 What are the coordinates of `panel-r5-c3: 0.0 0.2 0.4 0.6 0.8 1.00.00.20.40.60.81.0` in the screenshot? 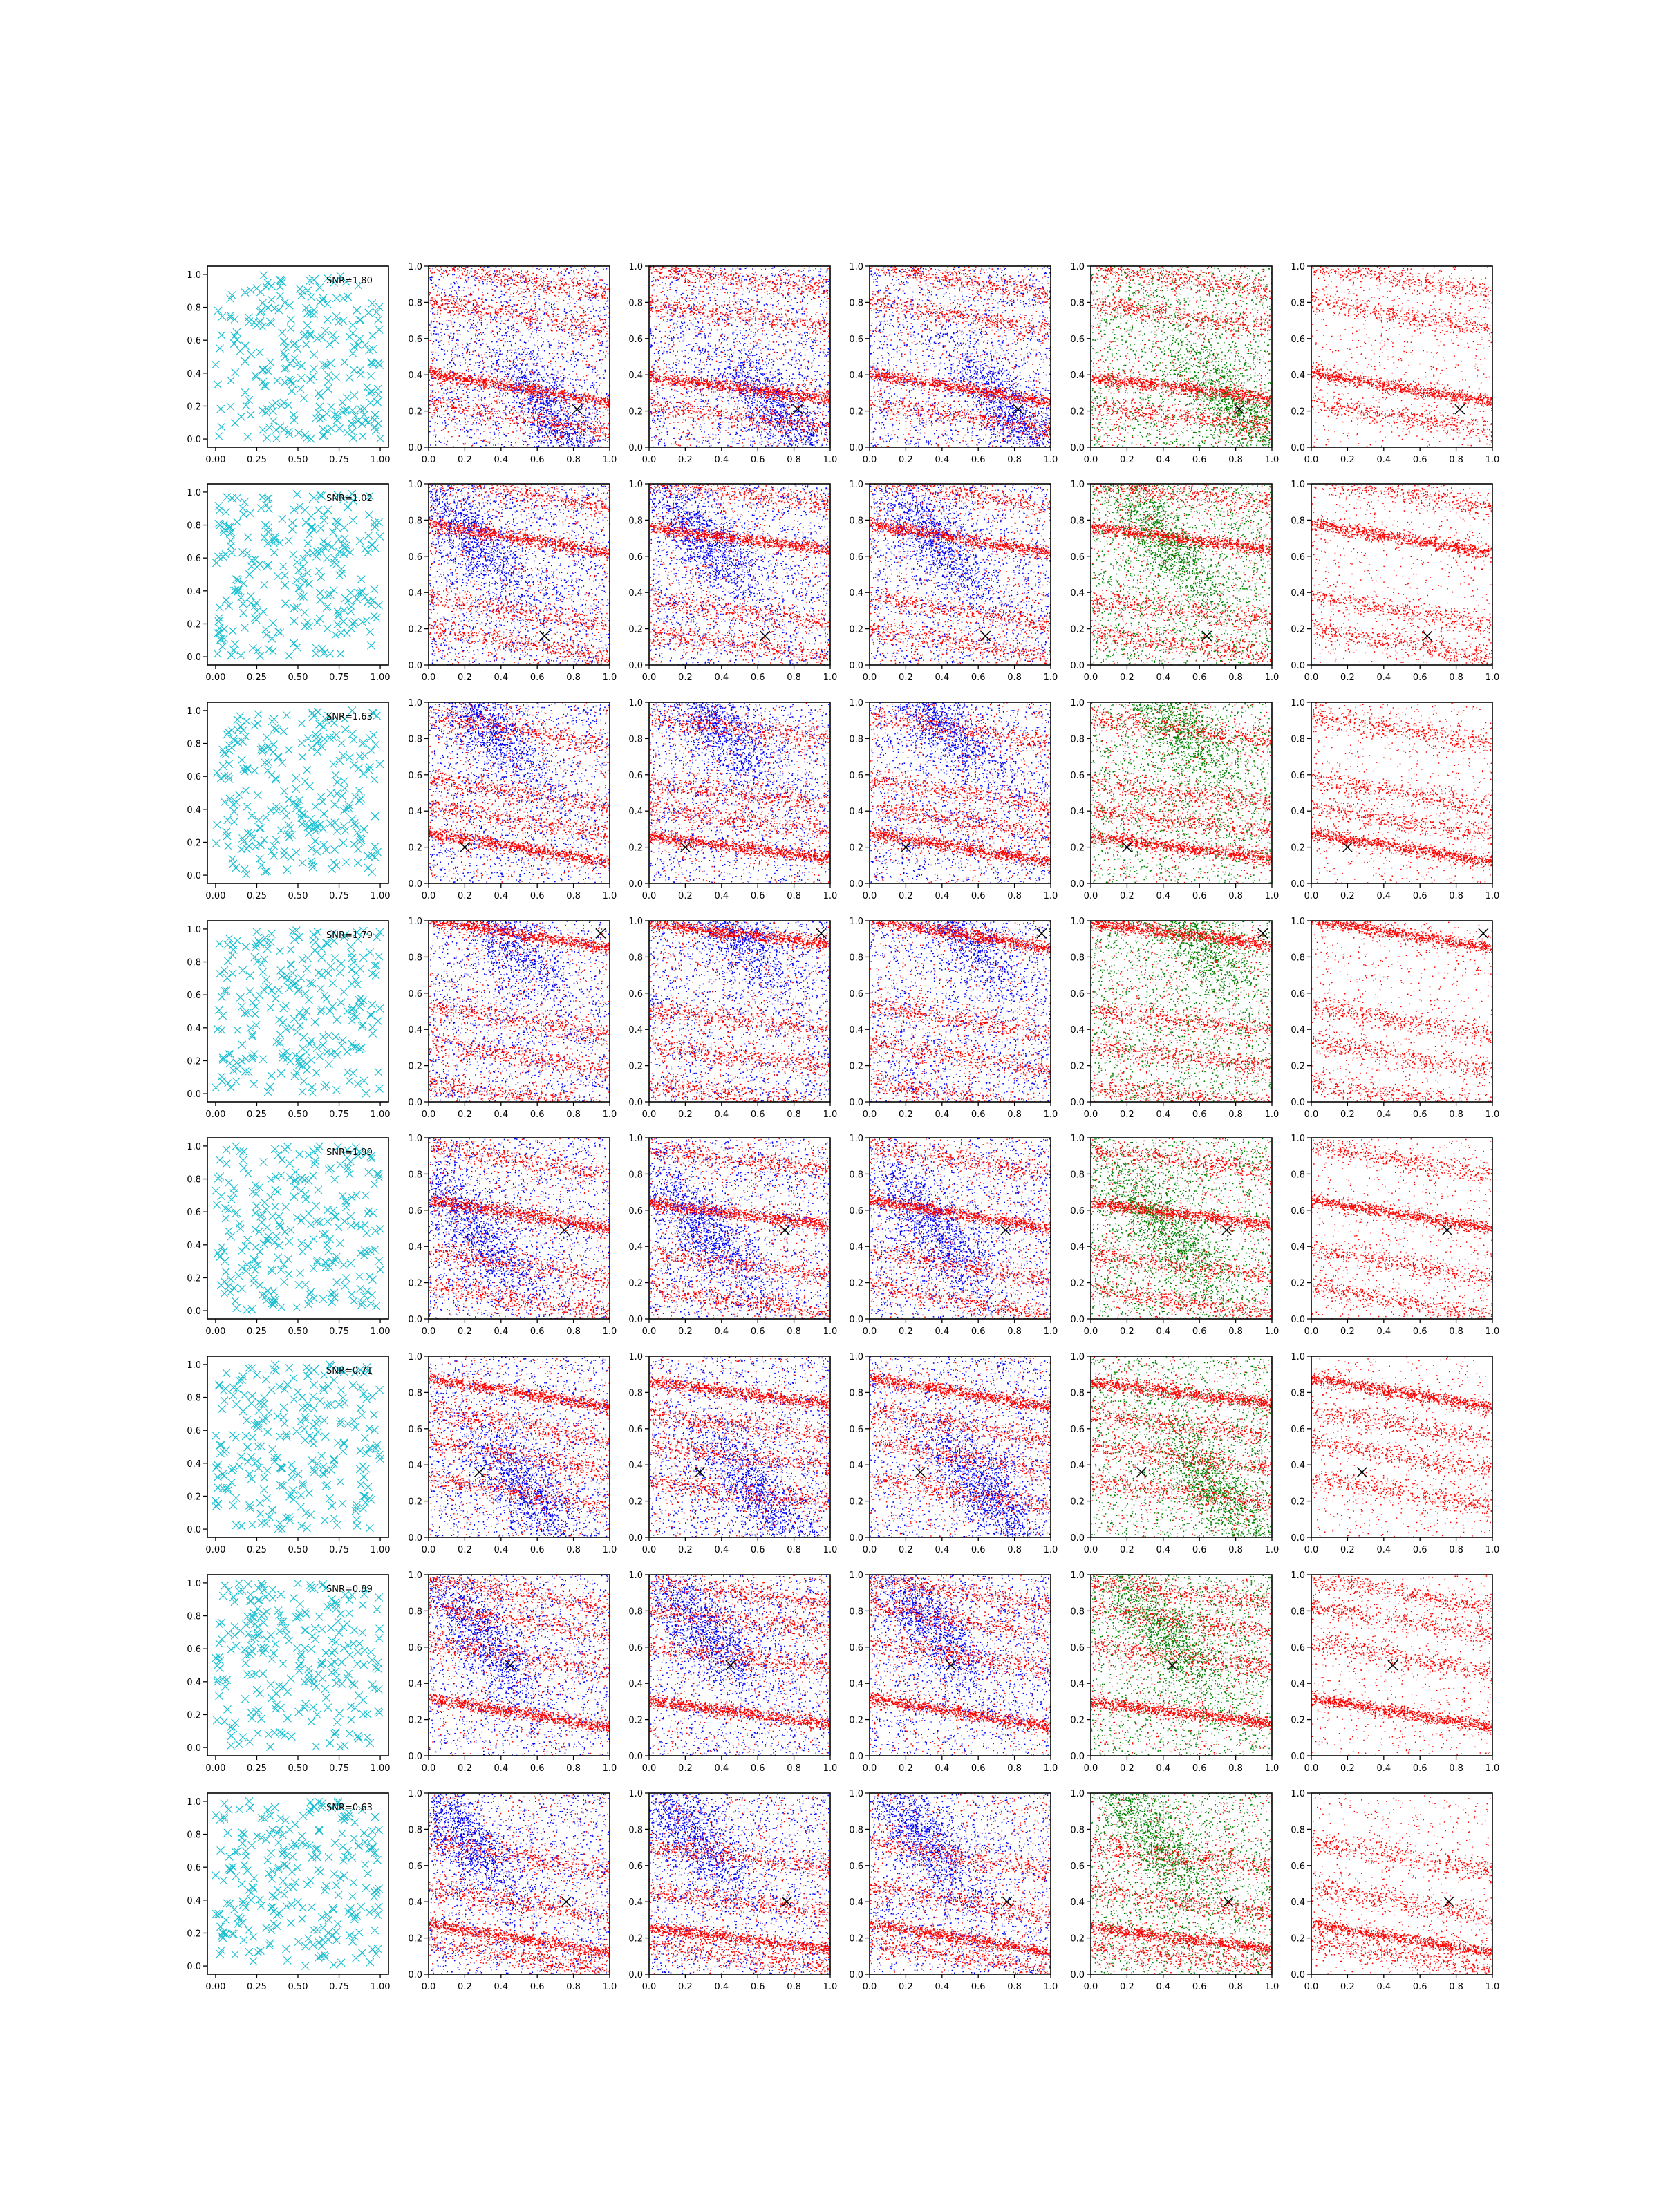 It's located at (732, 1235).